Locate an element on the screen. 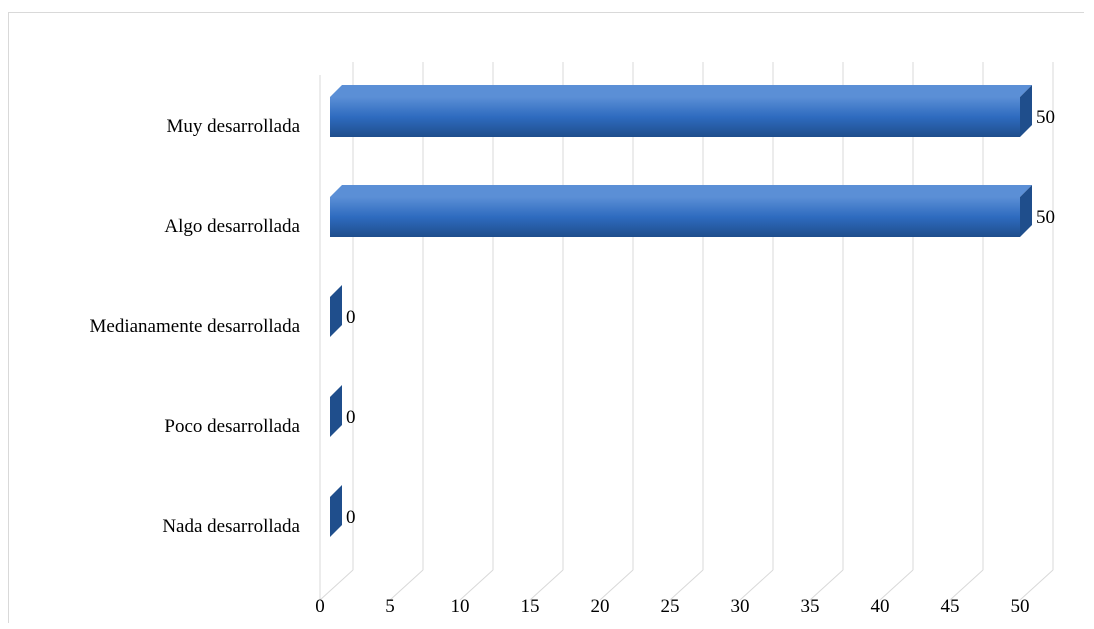 The image size is (1094, 629). category-label: Nada desarrollada is located at coordinates (231, 526).